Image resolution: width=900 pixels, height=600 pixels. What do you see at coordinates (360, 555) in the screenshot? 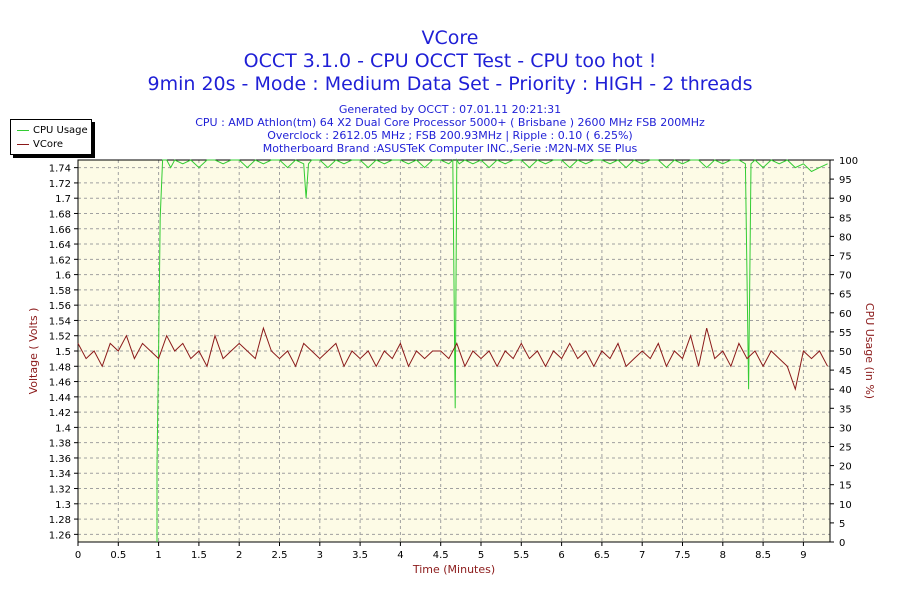
I see `x-tick-label: 3.5` at bounding box center [360, 555].